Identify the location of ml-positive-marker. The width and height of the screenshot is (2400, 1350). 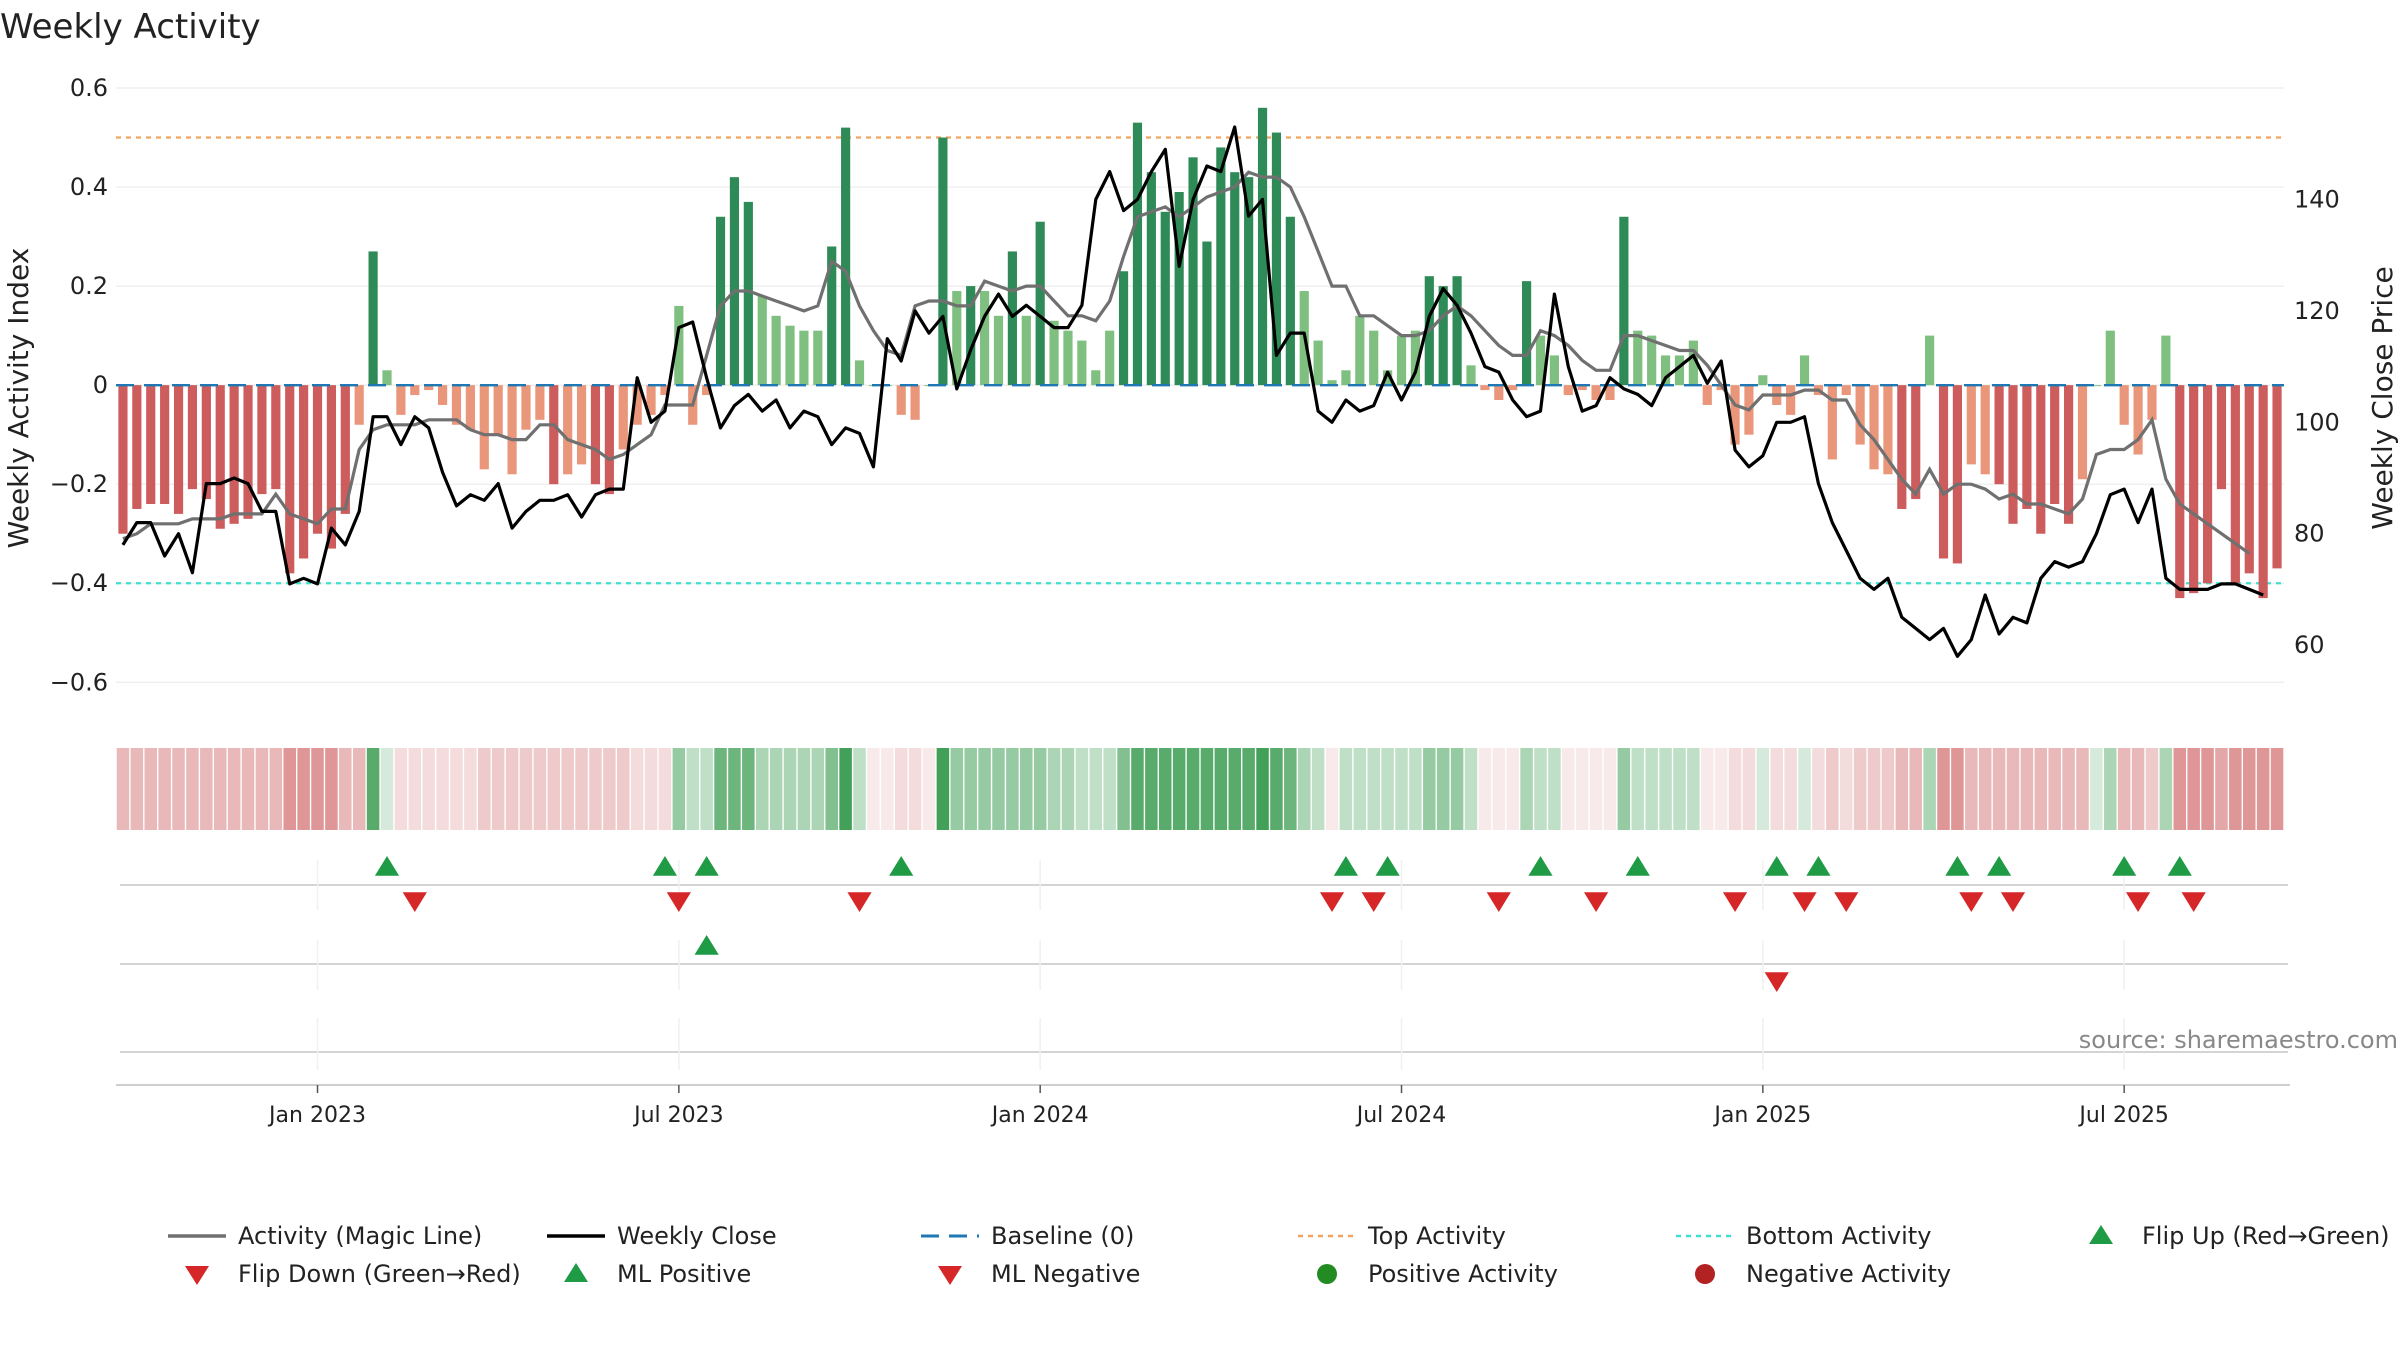
(706, 945).